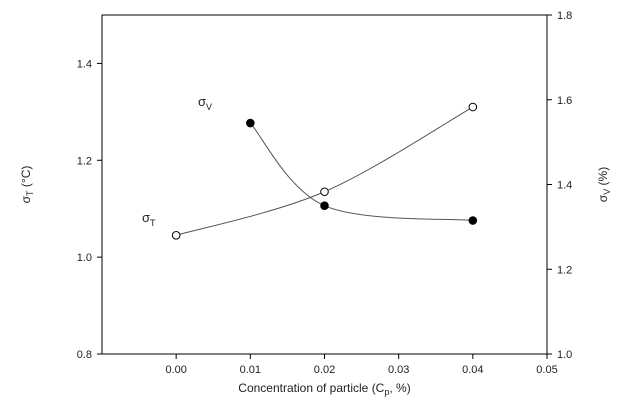 The image size is (617, 415). Describe the element at coordinates (564, 186) in the screenshot. I see `y-right-tick-label: 1.4` at that location.